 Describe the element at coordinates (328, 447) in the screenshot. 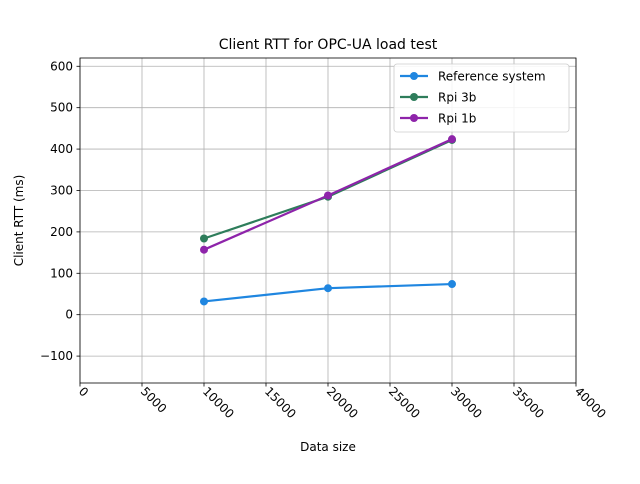

I see `x-axis-label: Data size` at that location.